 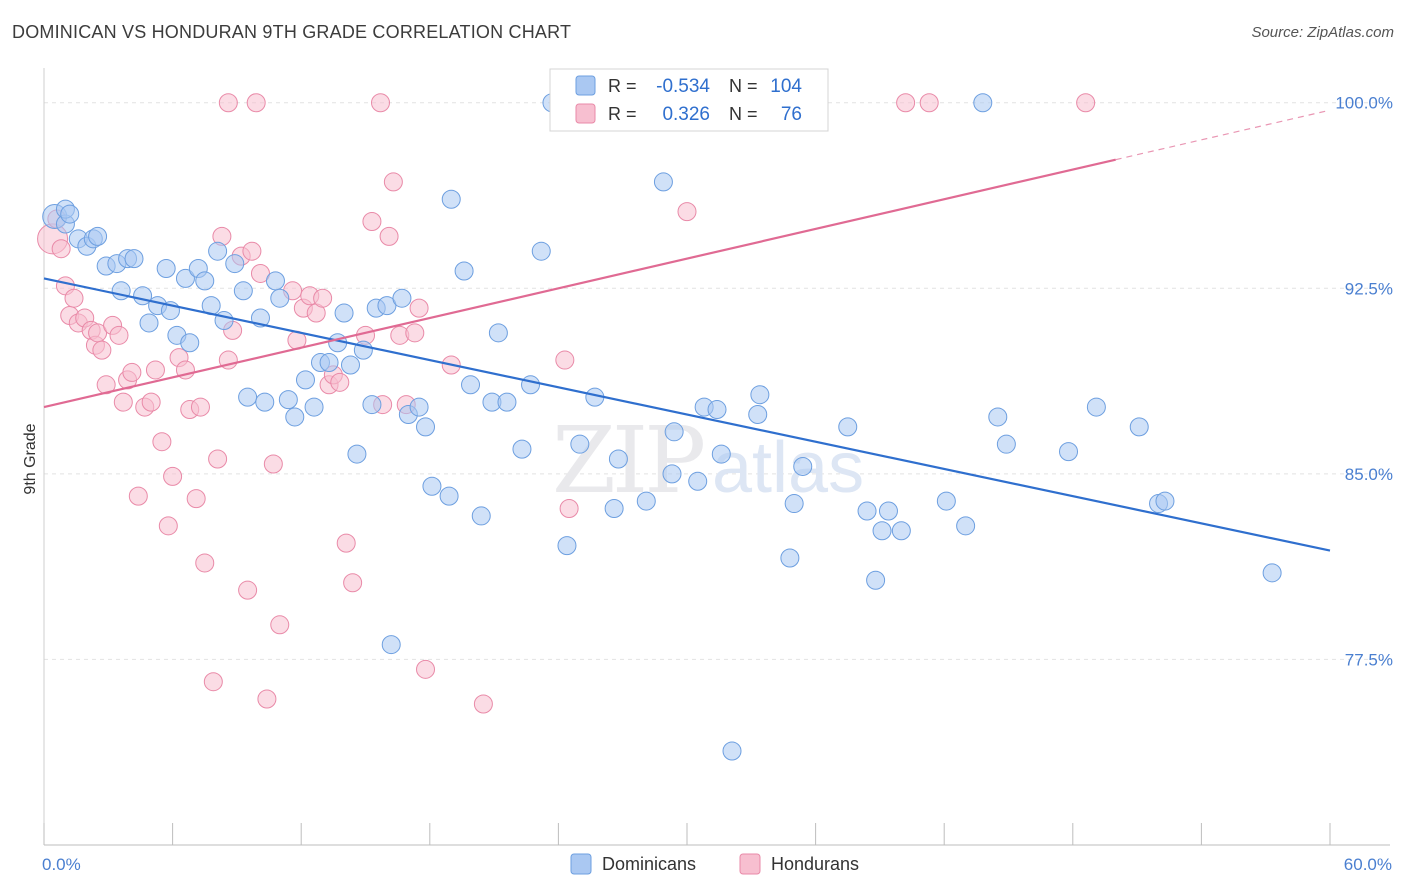 What do you see at coordinates (750, 864) in the screenshot?
I see `legend-swatch-hondurans` at bounding box center [750, 864].